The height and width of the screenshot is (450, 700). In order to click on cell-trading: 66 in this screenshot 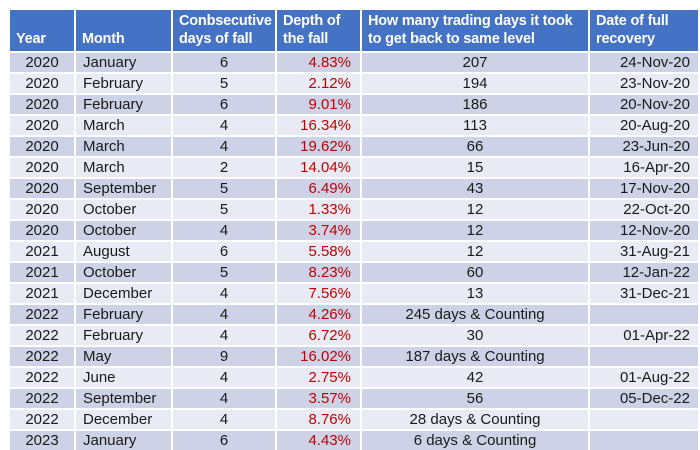, I will do `click(475, 147)`.